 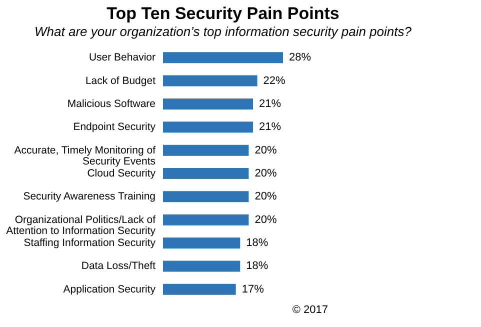 What do you see at coordinates (118, 266) in the screenshot?
I see `y-tick-label: Data Loss/Theft` at bounding box center [118, 266].